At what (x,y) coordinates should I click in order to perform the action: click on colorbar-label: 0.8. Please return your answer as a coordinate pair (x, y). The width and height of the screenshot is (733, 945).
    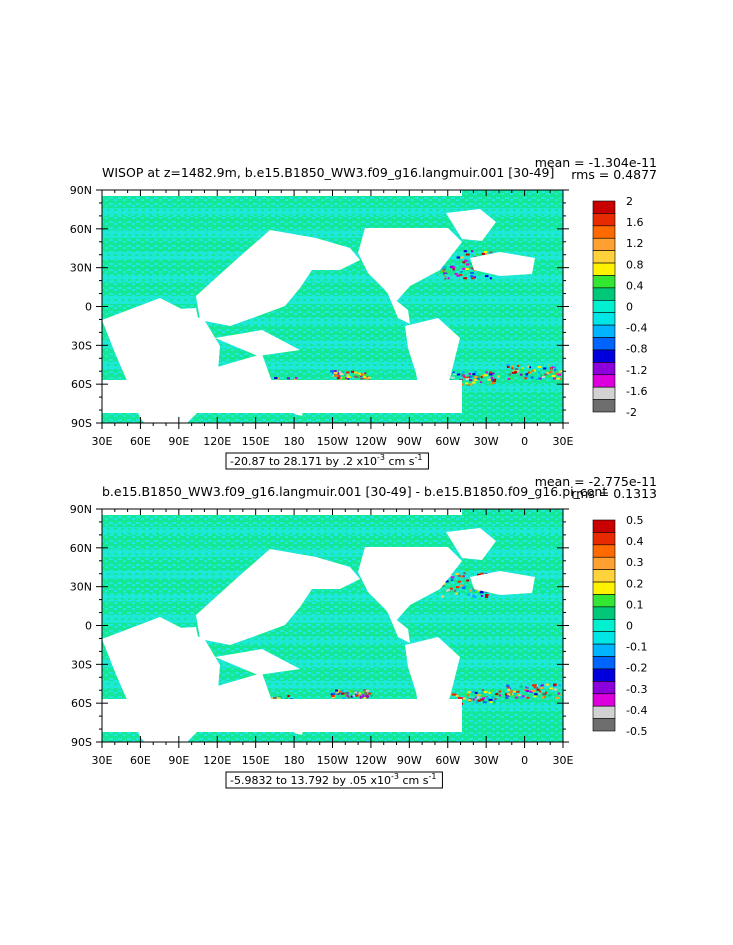
    Looking at the image, I should click on (635, 264).